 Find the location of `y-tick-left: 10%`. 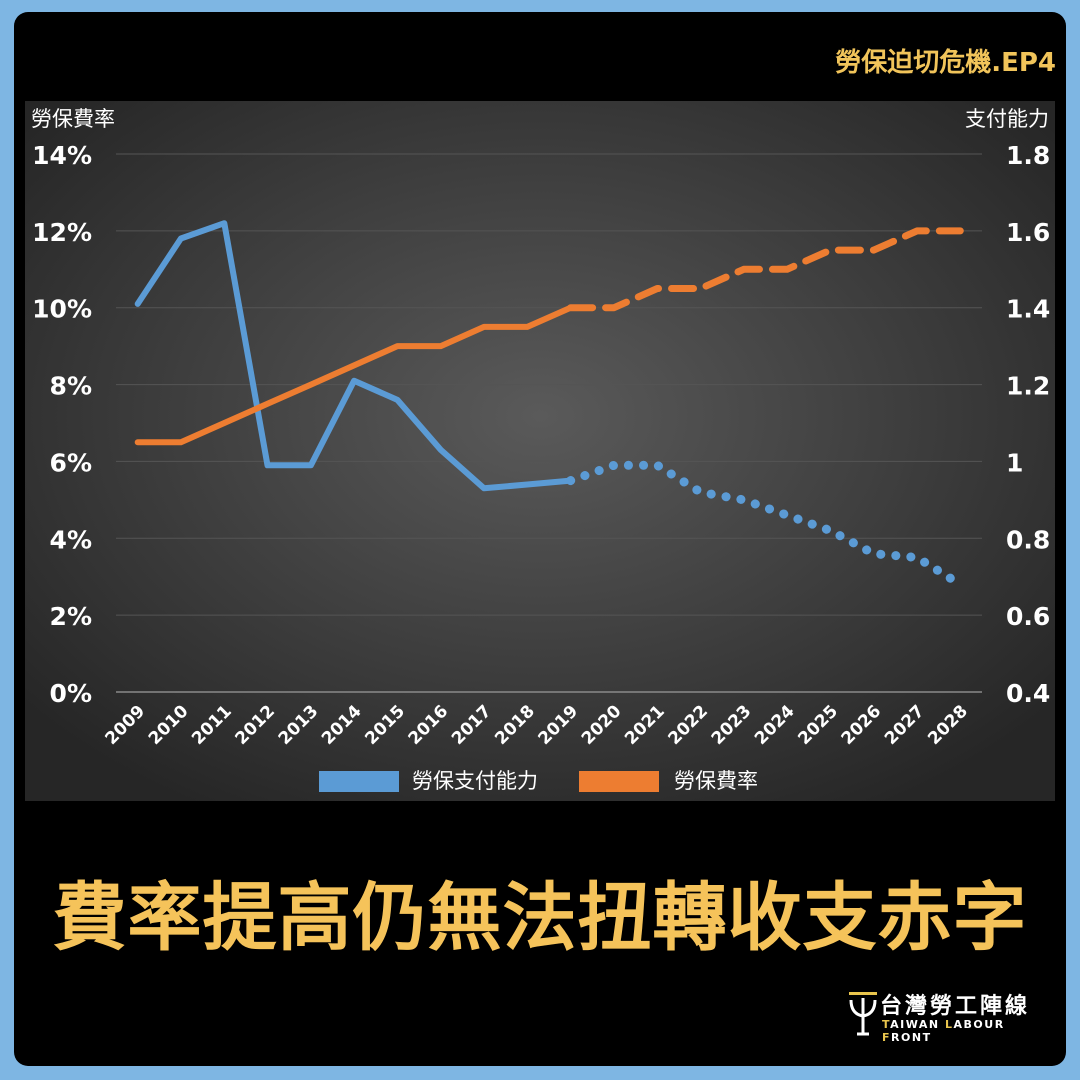

y-tick-left: 10% is located at coordinates (62, 309).